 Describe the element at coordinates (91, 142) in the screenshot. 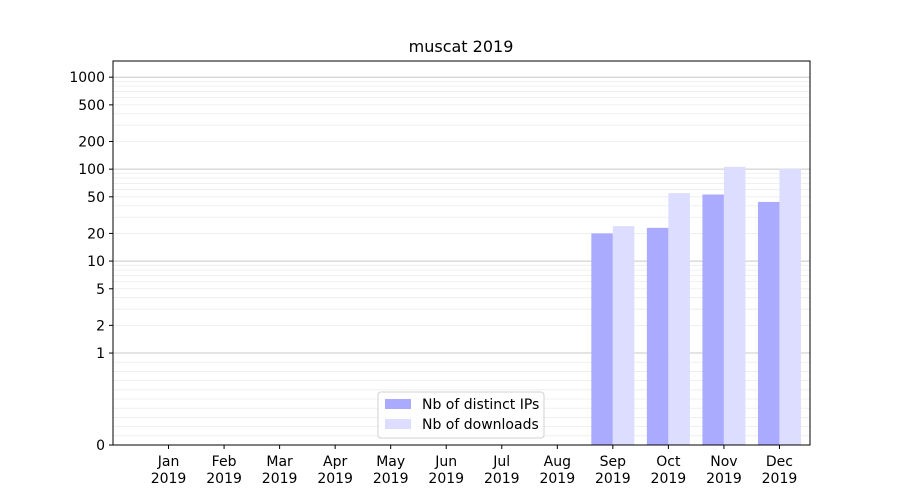

I see `y-tick-label: 200` at that location.